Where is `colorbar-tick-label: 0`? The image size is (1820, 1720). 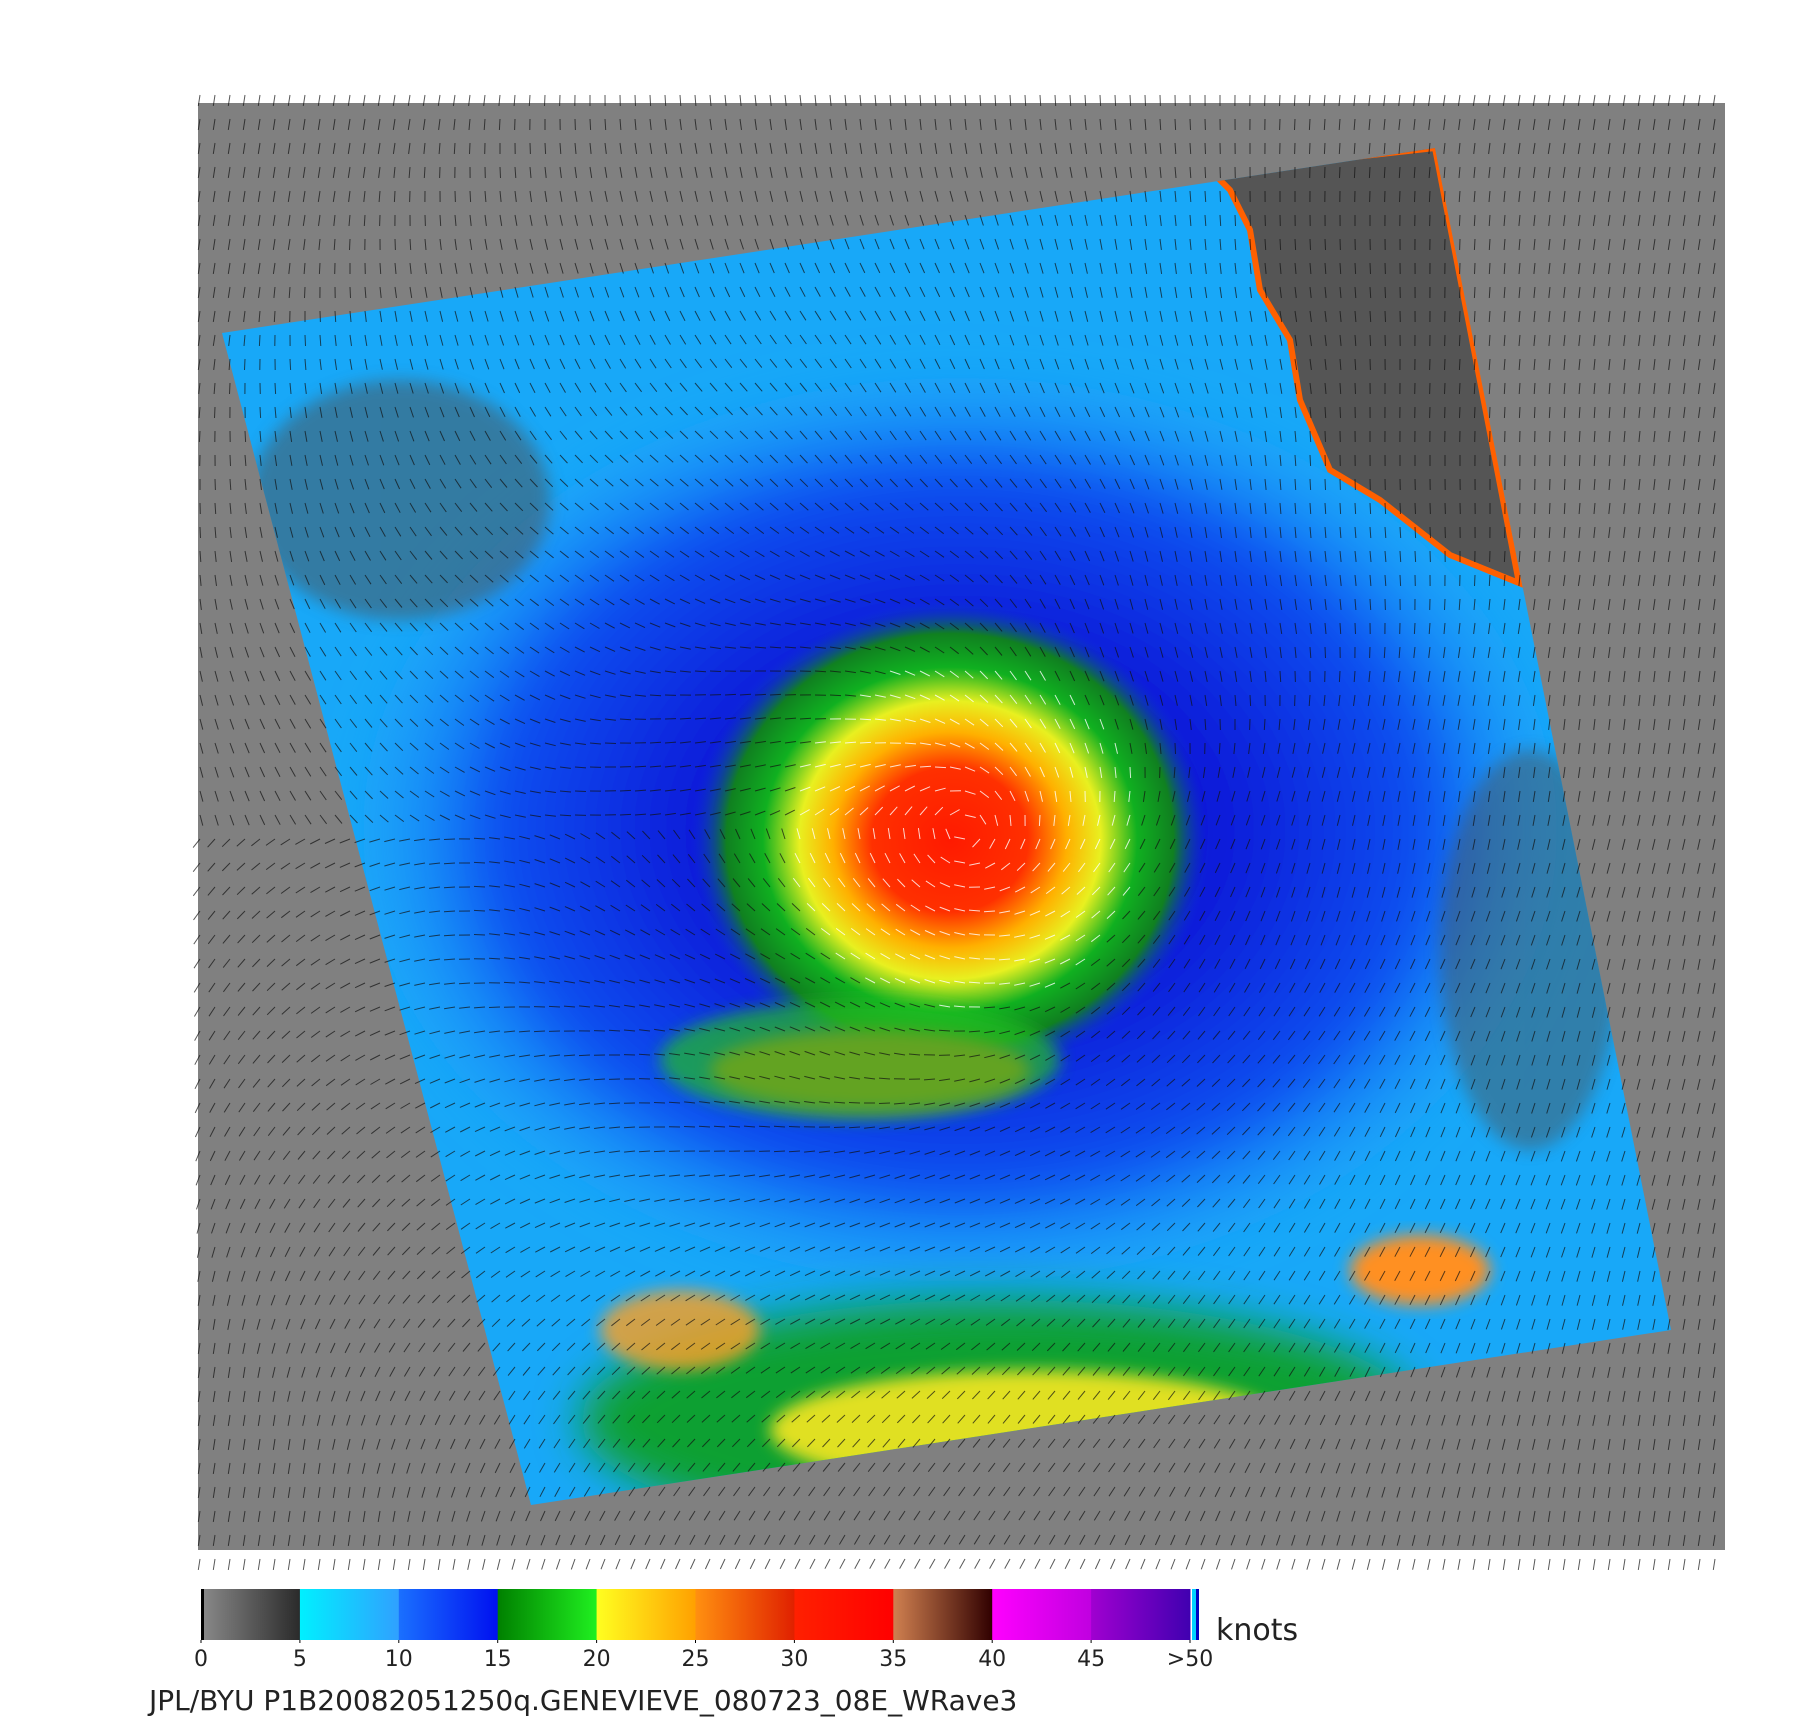 colorbar-tick-label: 0 is located at coordinates (201, 1659).